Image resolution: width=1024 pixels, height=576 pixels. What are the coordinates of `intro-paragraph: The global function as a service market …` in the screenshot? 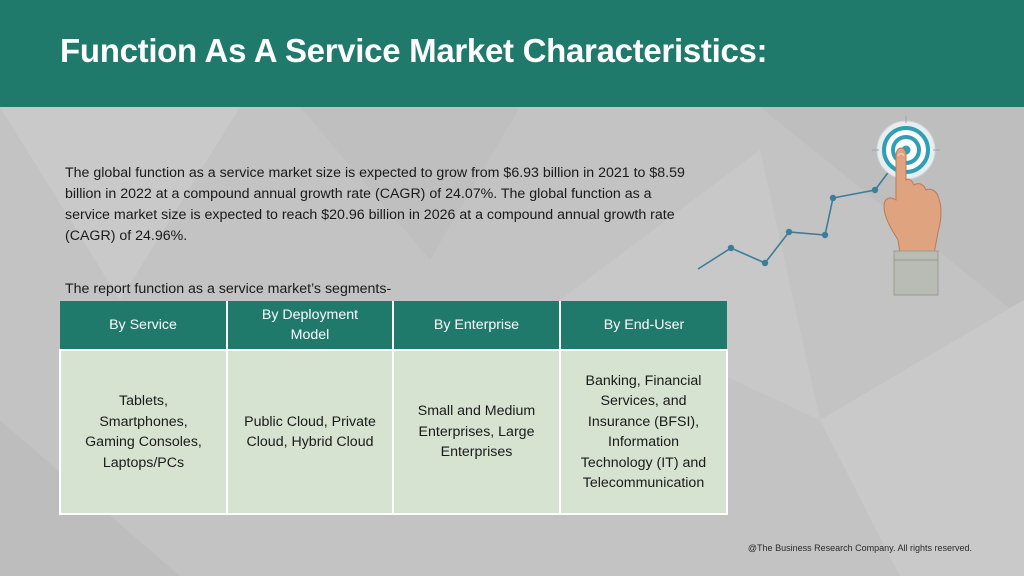 It's located at (375, 204).